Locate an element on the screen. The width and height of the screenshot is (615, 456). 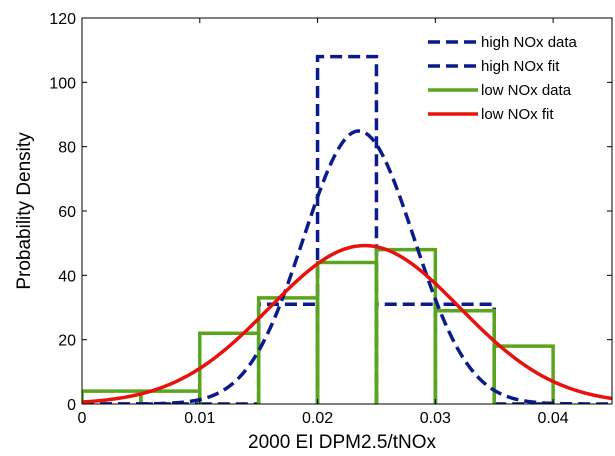
legend-item-low-nox-fit: low NOx fit is located at coordinates (491, 114).